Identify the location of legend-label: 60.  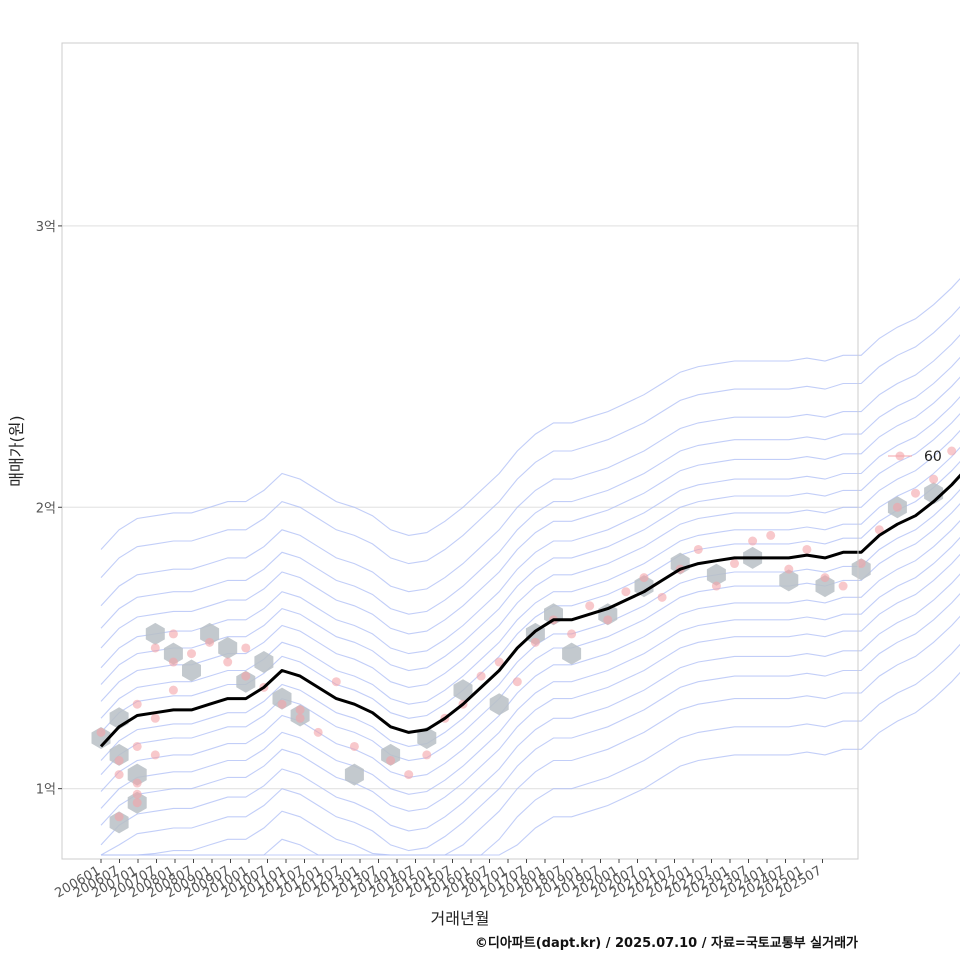
(933, 457).